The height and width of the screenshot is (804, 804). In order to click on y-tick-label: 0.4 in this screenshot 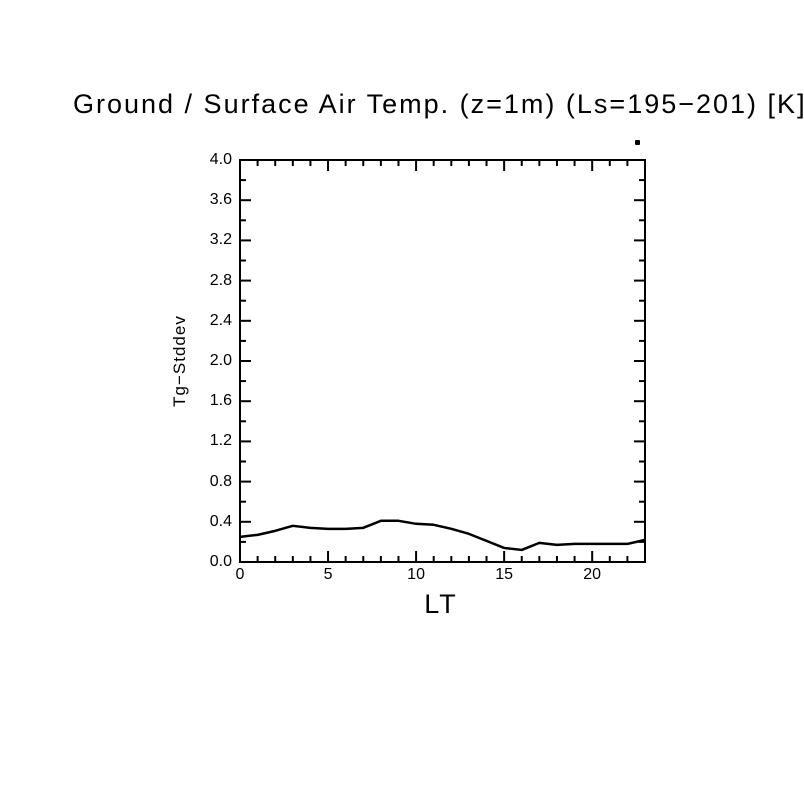, I will do `click(220, 521)`.